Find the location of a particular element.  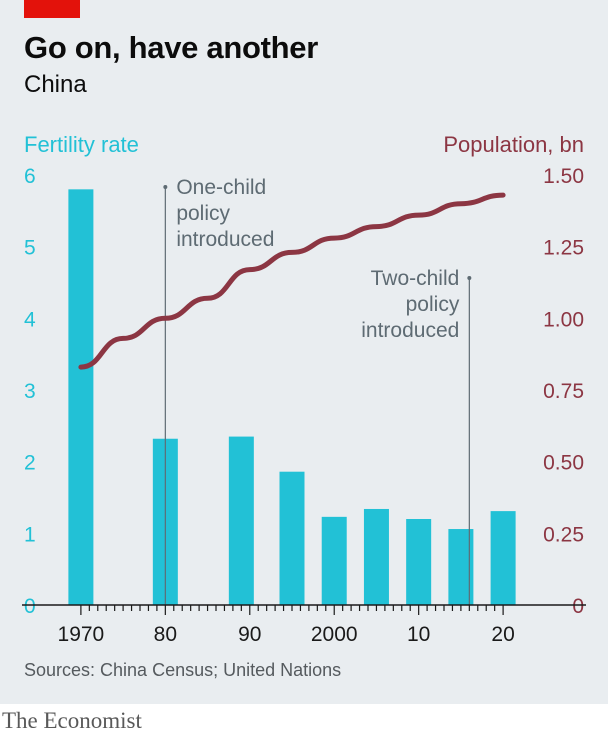

left-tick-label: 2 is located at coordinates (30, 463).